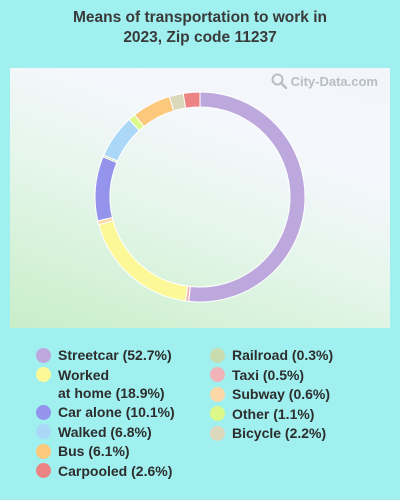  I want to click on watermark-text: City-Data.com, so click(334, 81).